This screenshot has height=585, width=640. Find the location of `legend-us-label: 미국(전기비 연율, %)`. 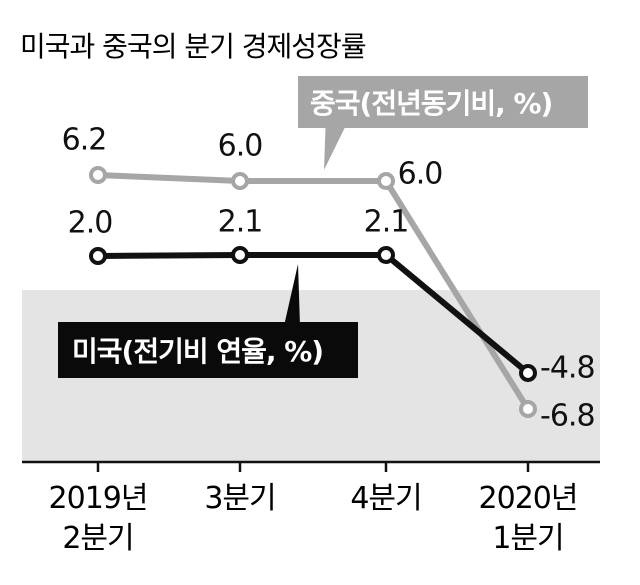

legend-us-label: 미국(전기비 연율, %) is located at coordinates (197, 351).